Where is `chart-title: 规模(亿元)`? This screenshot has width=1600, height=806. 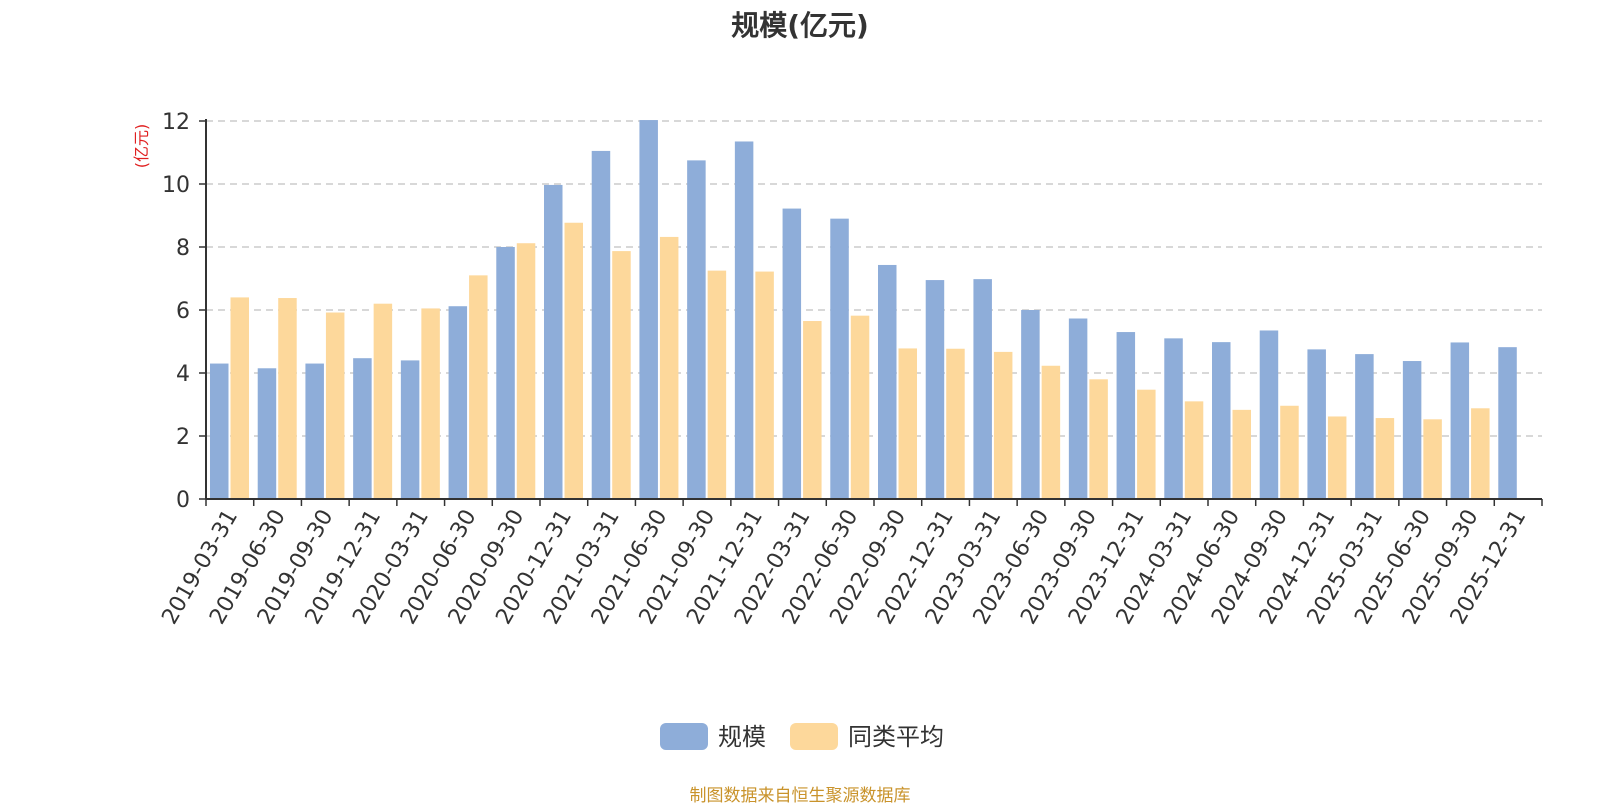 chart-title: 规模(亿元) is located at coordinates (800, 25).